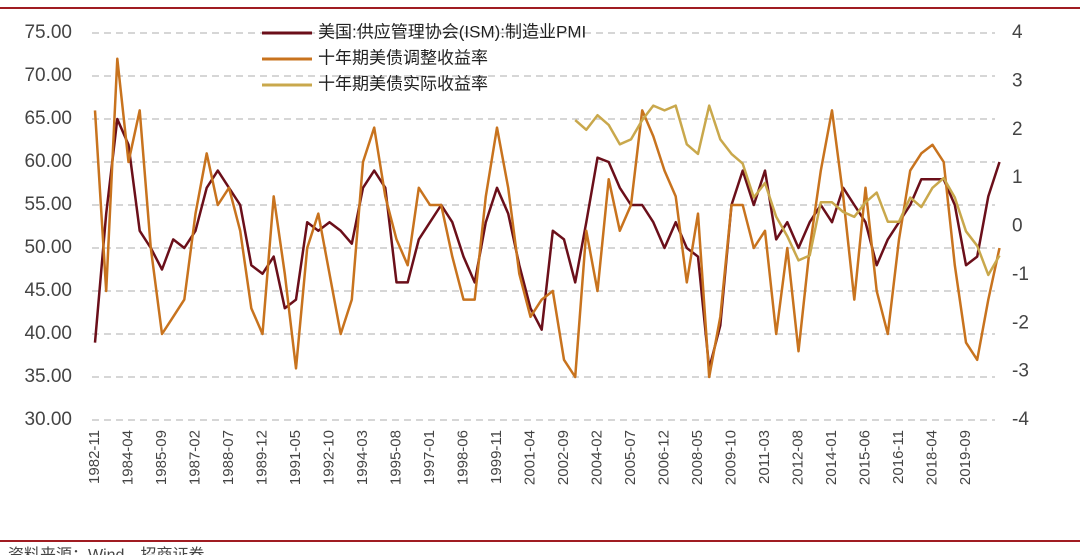 Image resolution: width=1080 pixels, height=555 pixels. What do you see at coordinates (127, 457) in the screenshot?
I see `x-tick-label: 1984-04` at bounding box center [127, 457].